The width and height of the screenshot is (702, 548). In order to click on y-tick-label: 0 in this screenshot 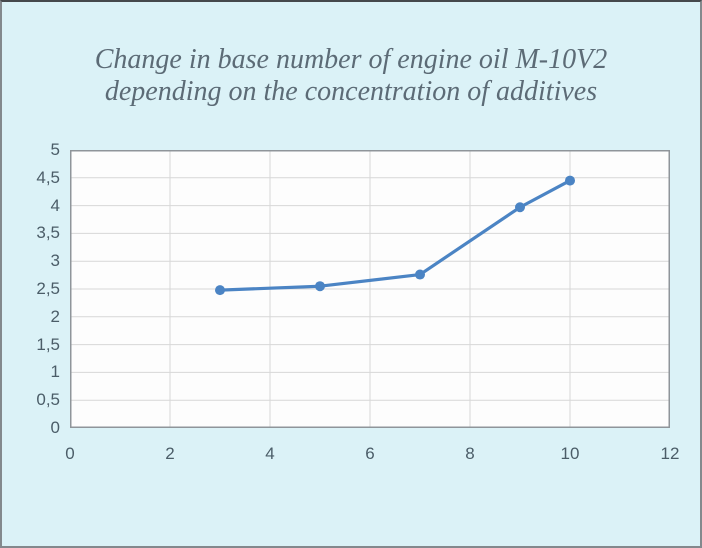, I will do `click(55, 427)`.